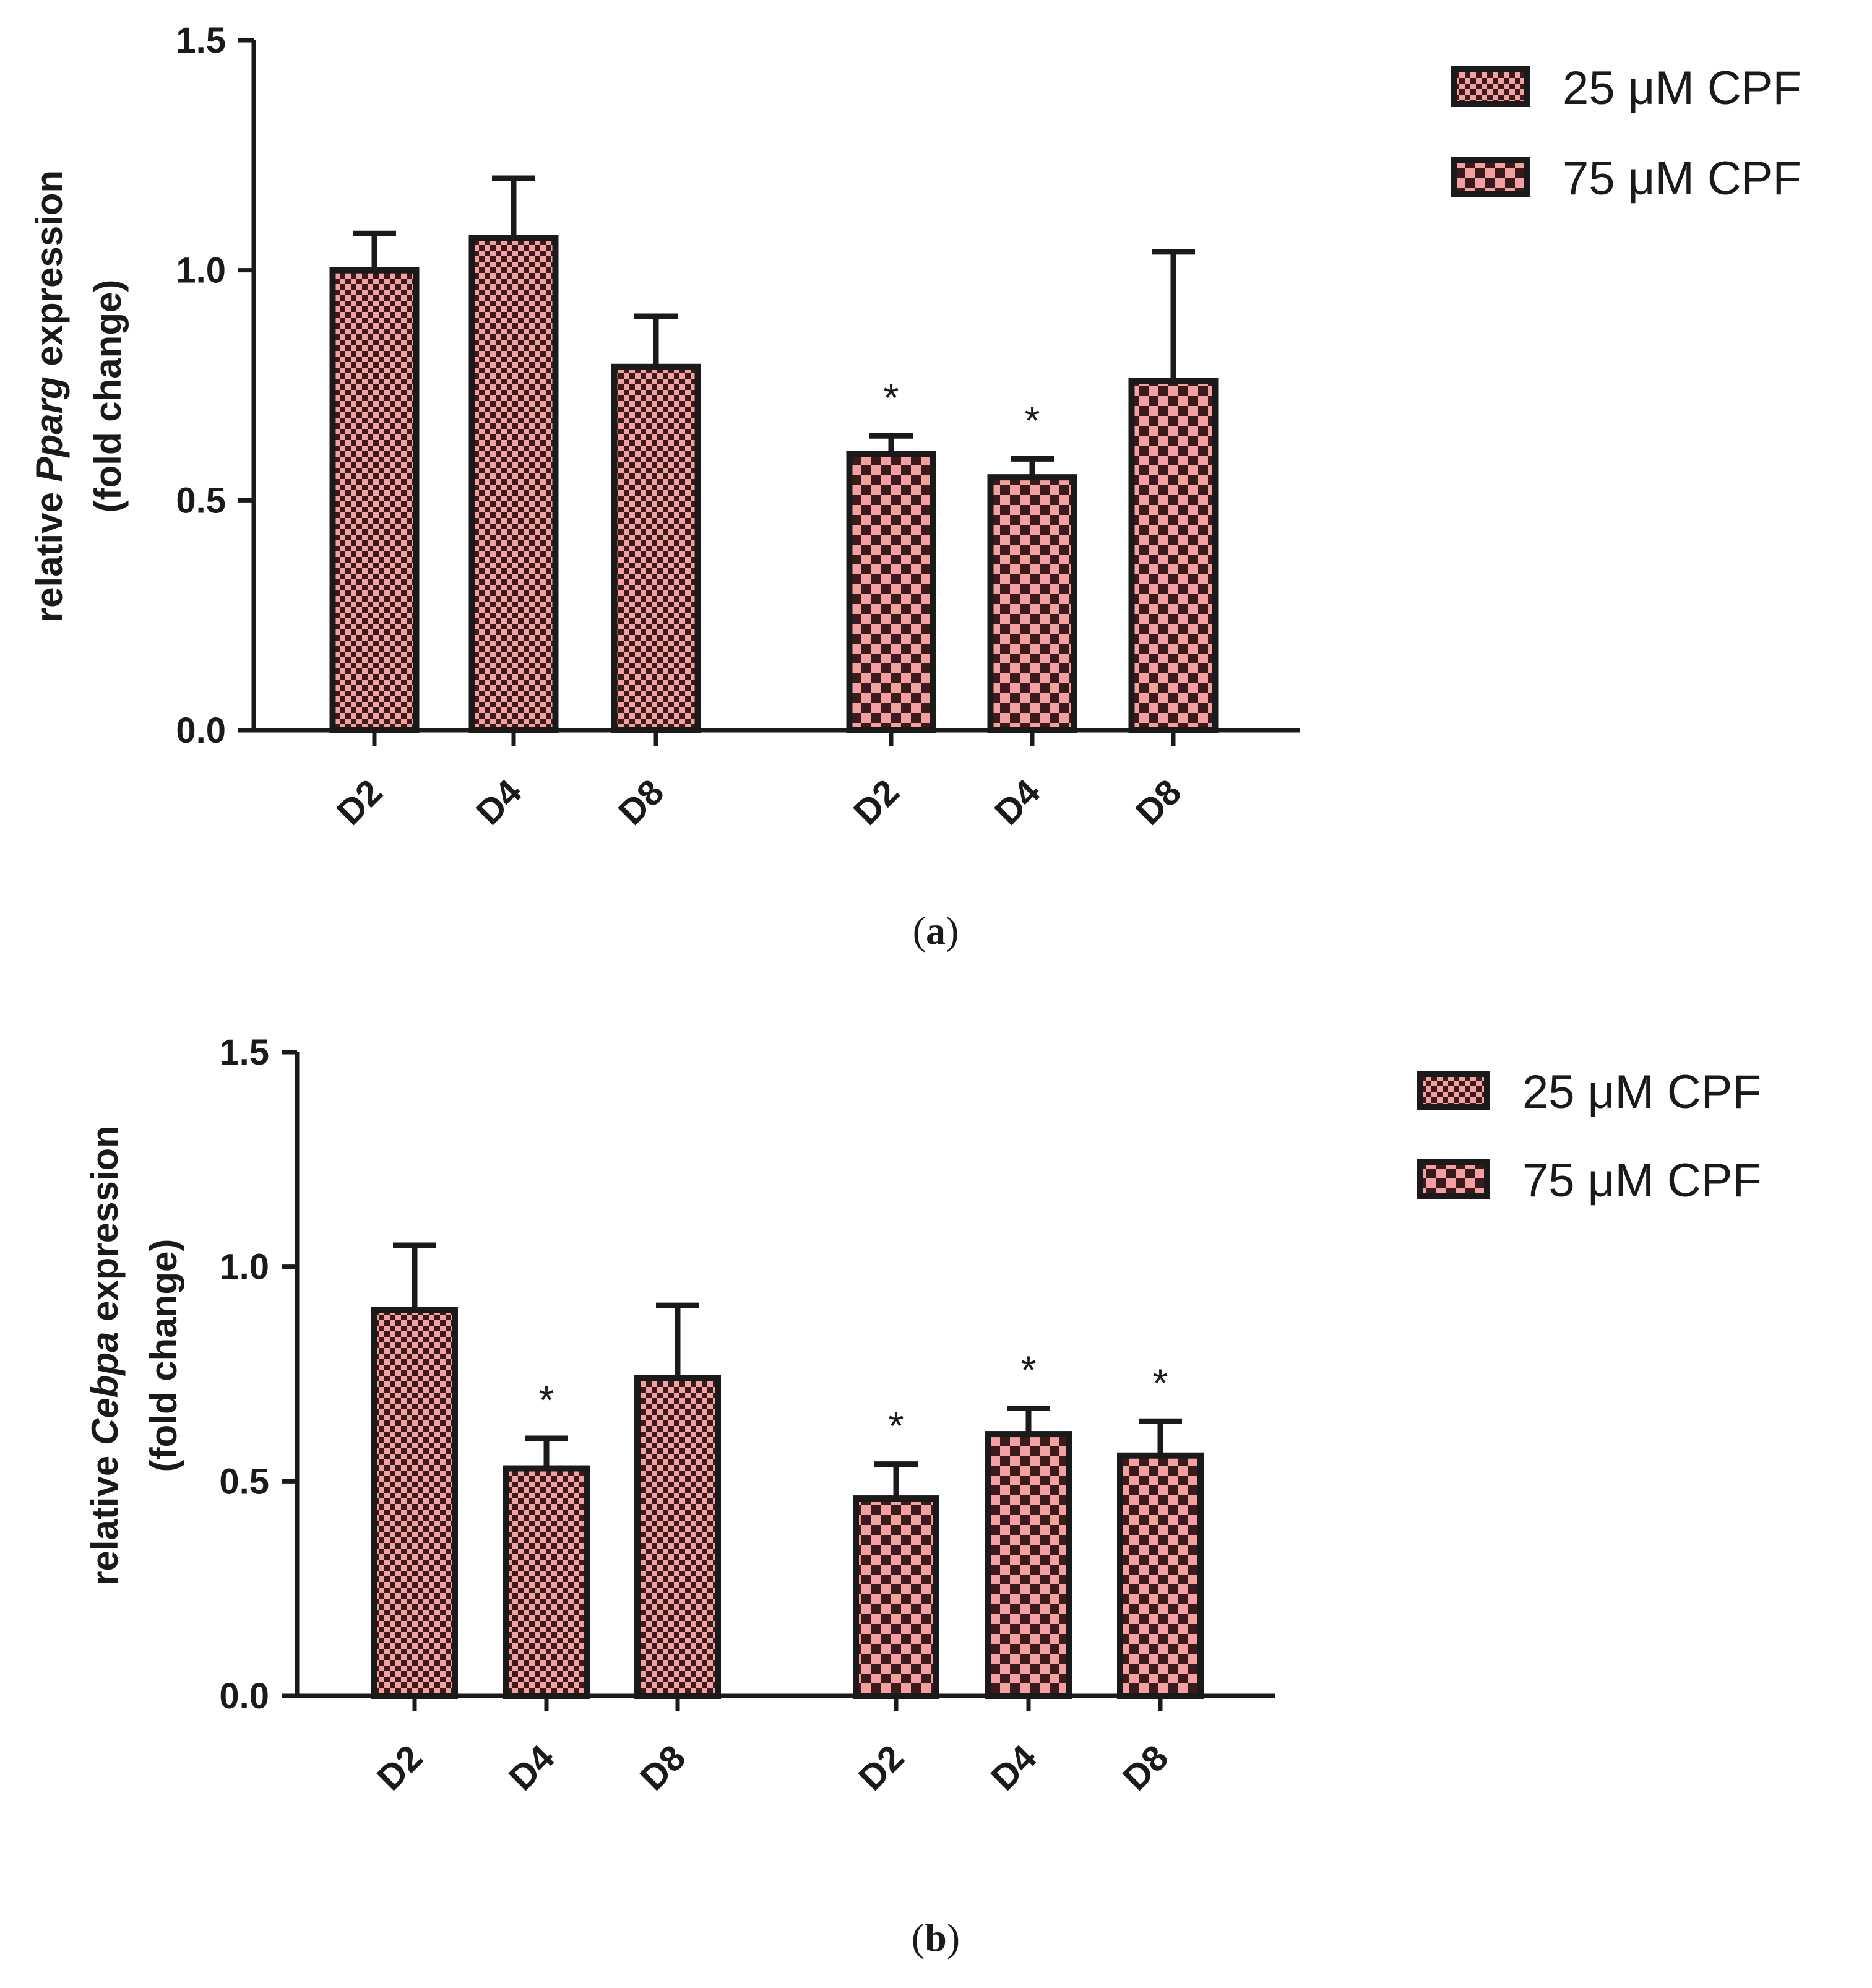 Image resolution: width=1872 pixels, height=1988 pixels. I want to click on y-axis-label: relative Pparg expression, so click(49, 396).